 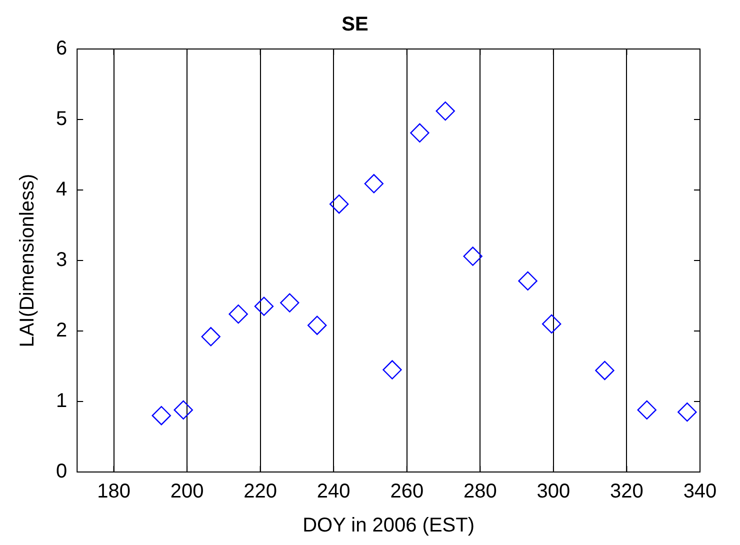 What do you see at coordinates (388, 525) in the screenshot?
I see `x-axis-title: DOY in 2006 (EST)` at bounding box center [388, 525].